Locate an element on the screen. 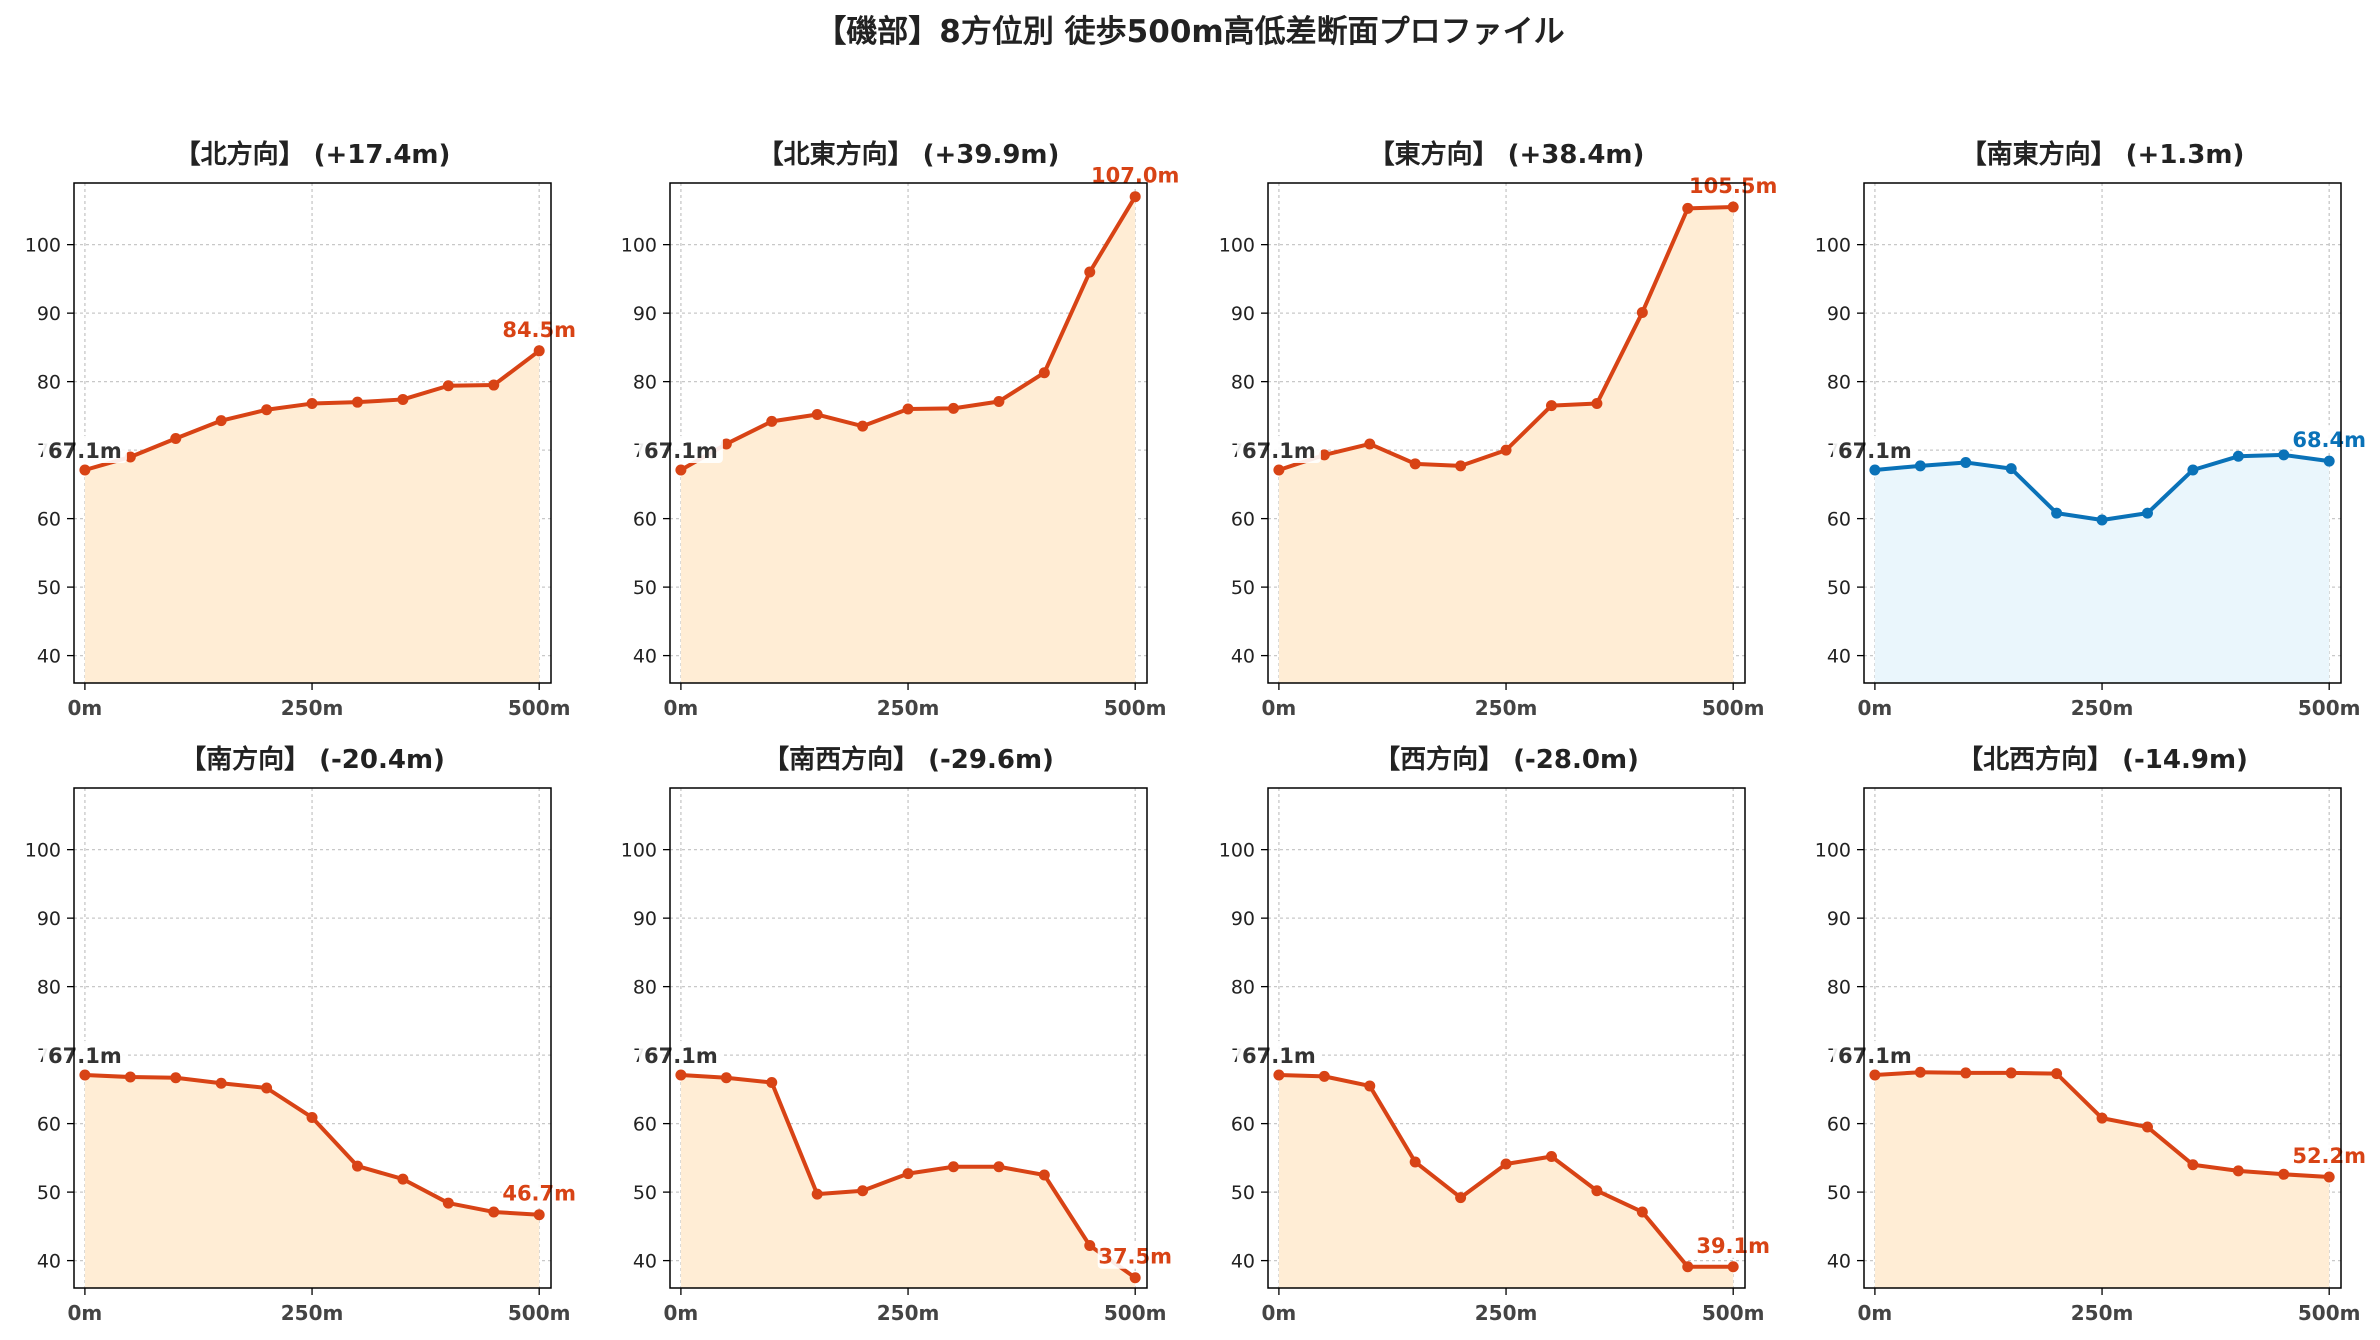 This screenshot has width=2380, height=1340. end-elevation-label: 84.5m is located at coordinates (539, 330).